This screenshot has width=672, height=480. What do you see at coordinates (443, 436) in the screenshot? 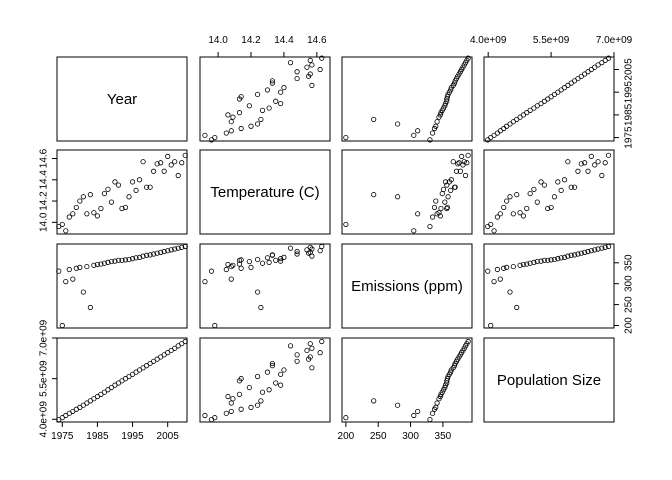
I see `x-tick-label-emissions-3: 350` at bounding box center [443, 436].